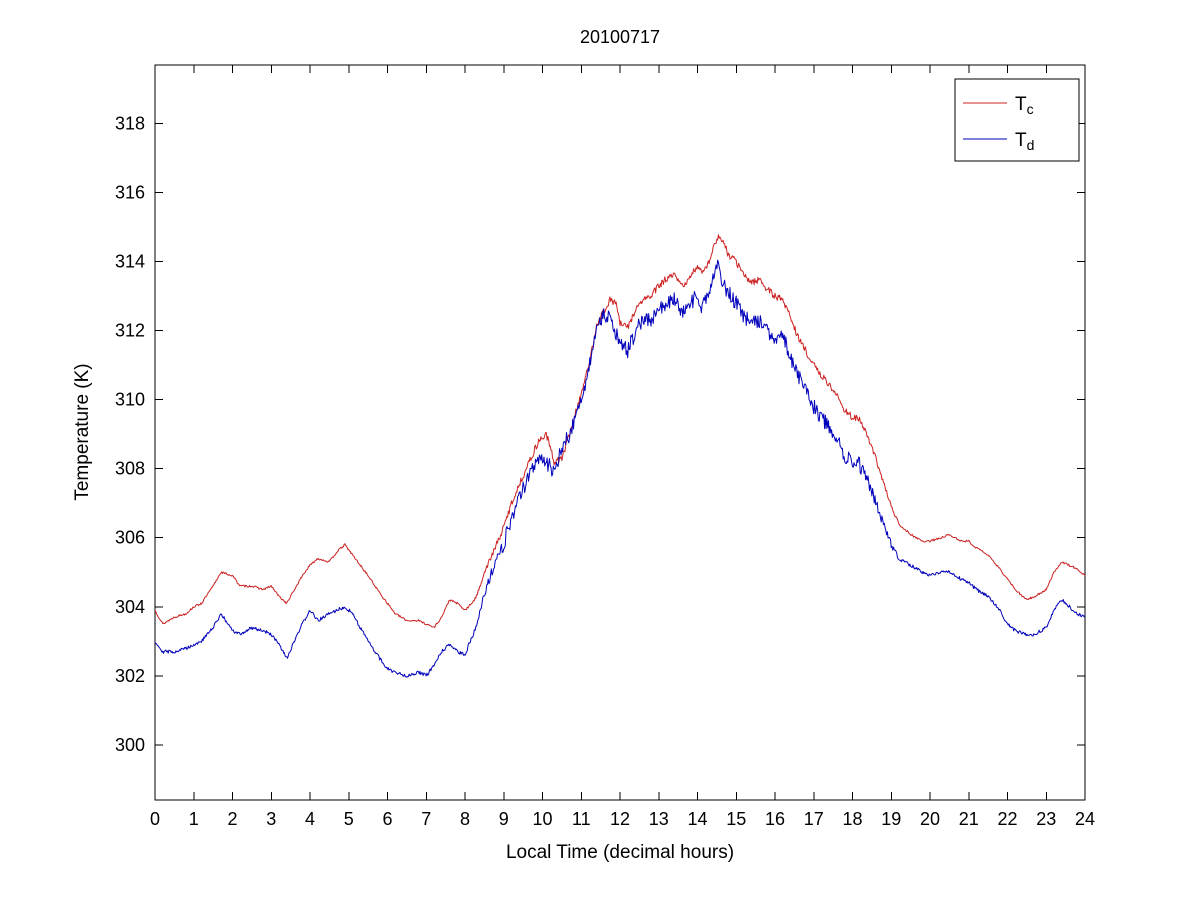  What do you see at coordinates (130, 400) in the screenshot?
I see `y-tick-label: 310` at bounding box center [130, 400].